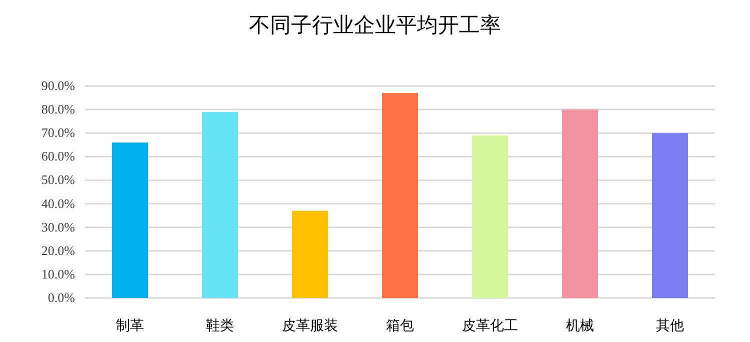 This screenshot has height=342, width=750. What do you see at coordinates (58, 156) in the screenshot?
I see `y-tick-label: 60.0%` at bounding box center [58, 156].